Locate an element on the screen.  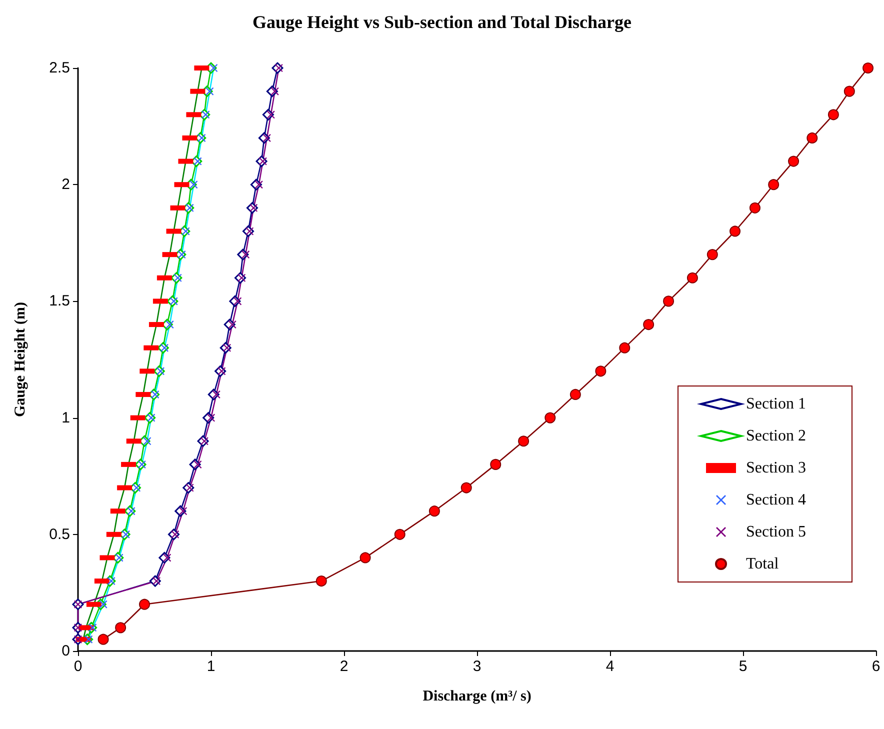
x-tick-label: 0 is located at coordinates (78, 666).